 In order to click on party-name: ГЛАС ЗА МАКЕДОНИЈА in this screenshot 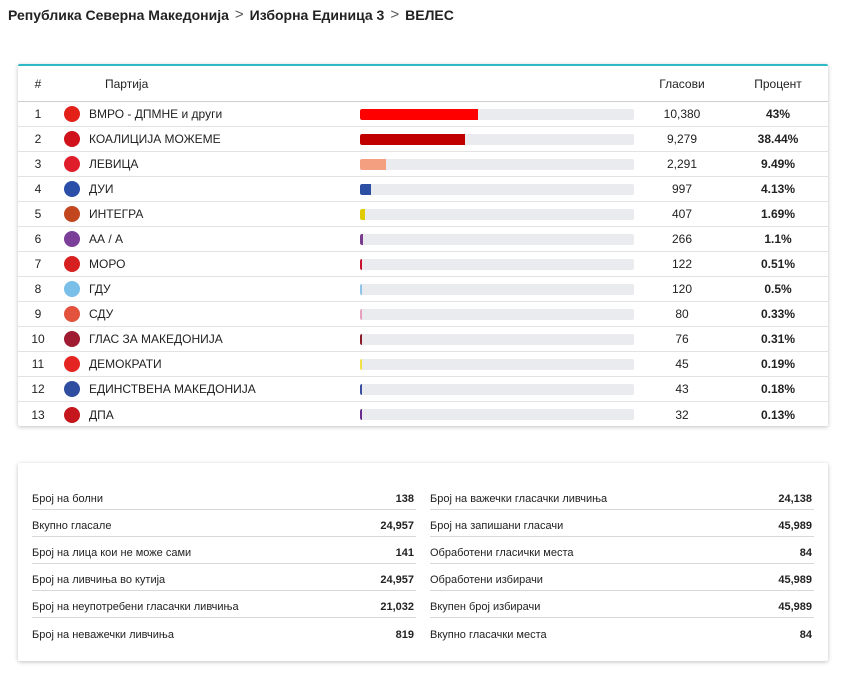, I will do `click(156, 339)`.